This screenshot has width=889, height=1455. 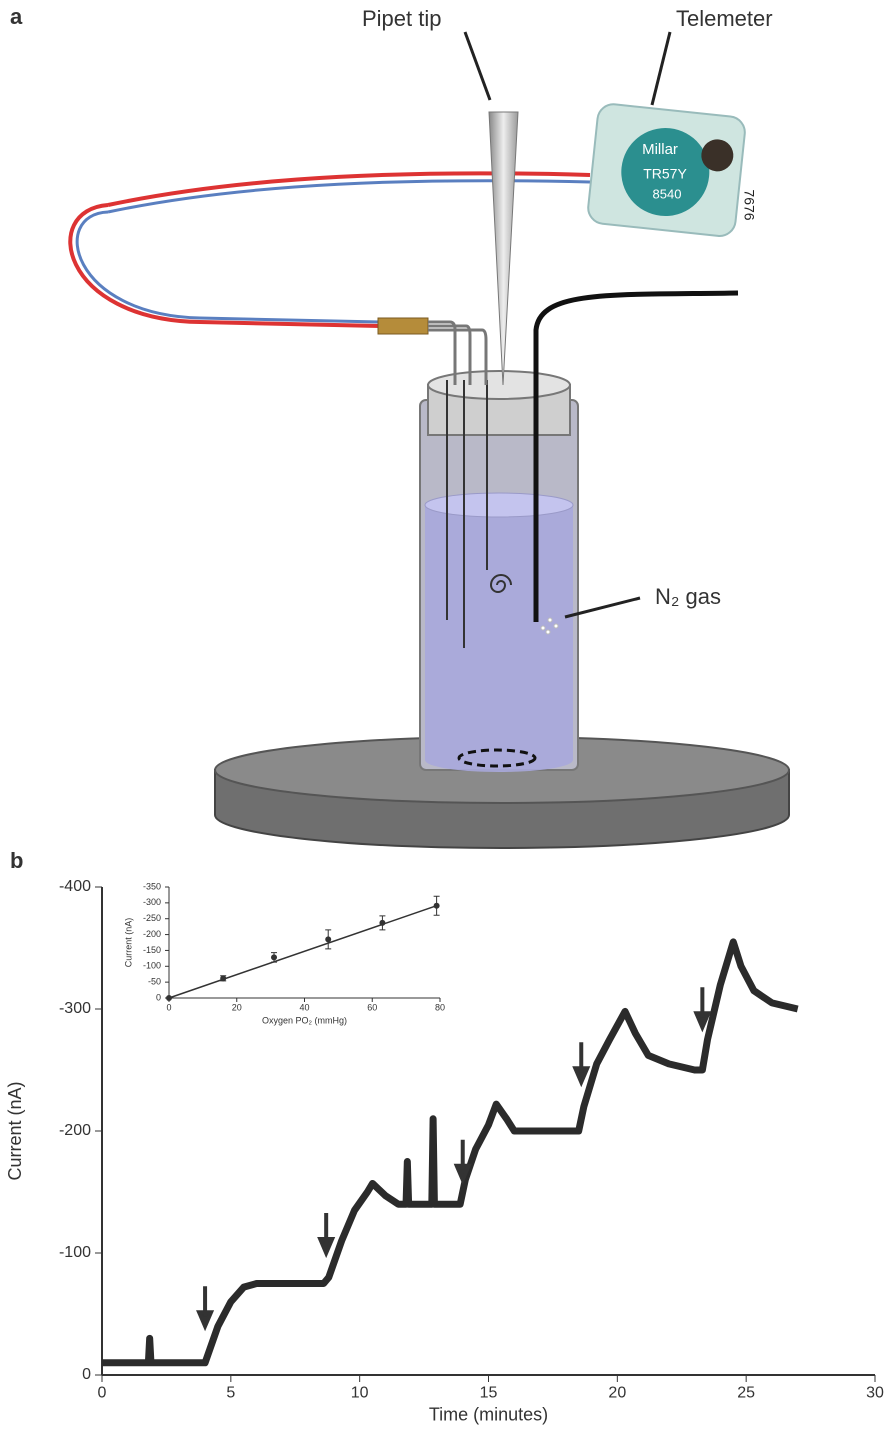 I want to click on x-tick-label: 25, so click(x=746, y=1392).